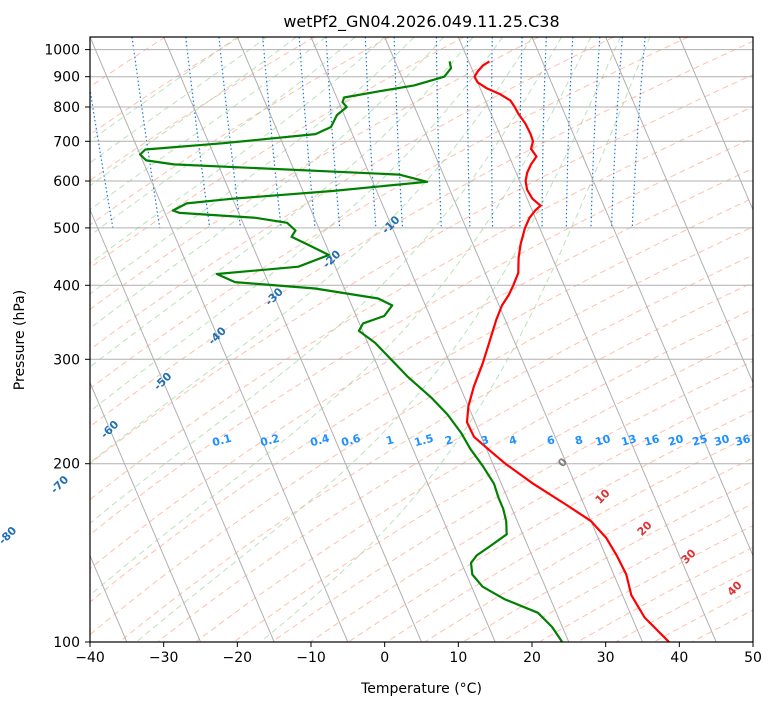 Image resolution: width=775 pixels, height=708 pixels. I want to click on y-tick-label: 100, so click(66, 643).